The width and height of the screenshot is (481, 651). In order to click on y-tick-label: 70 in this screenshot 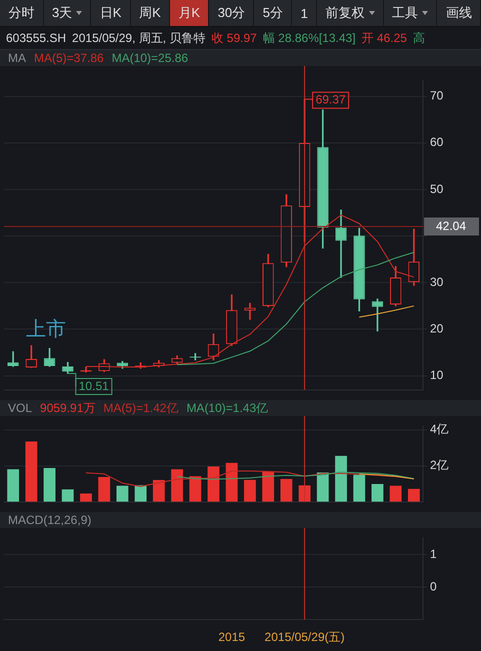, I will do `click(437, 95)`.